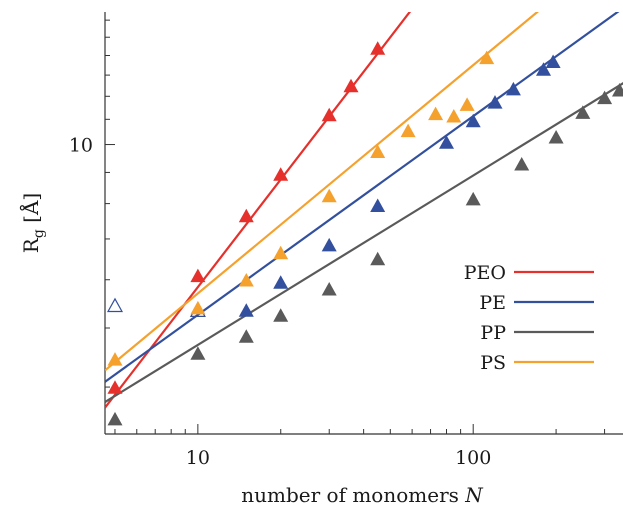  Describe the element at coordinates (529, 318) in the screenshot. I see `legend: PEO PE PP PS` at that location.